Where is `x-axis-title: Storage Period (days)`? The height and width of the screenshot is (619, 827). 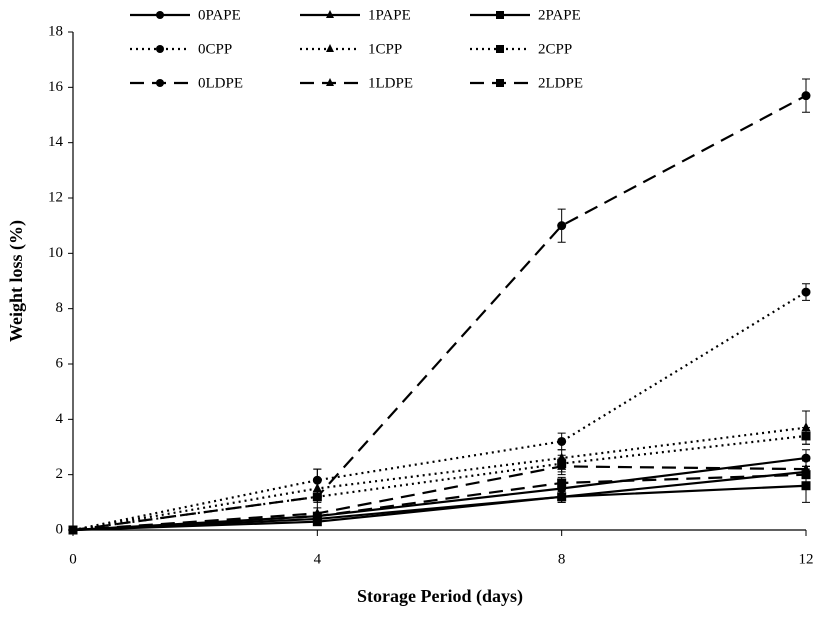 x-axis-title: Storage Period (days) is located at coordinates (440, 596).